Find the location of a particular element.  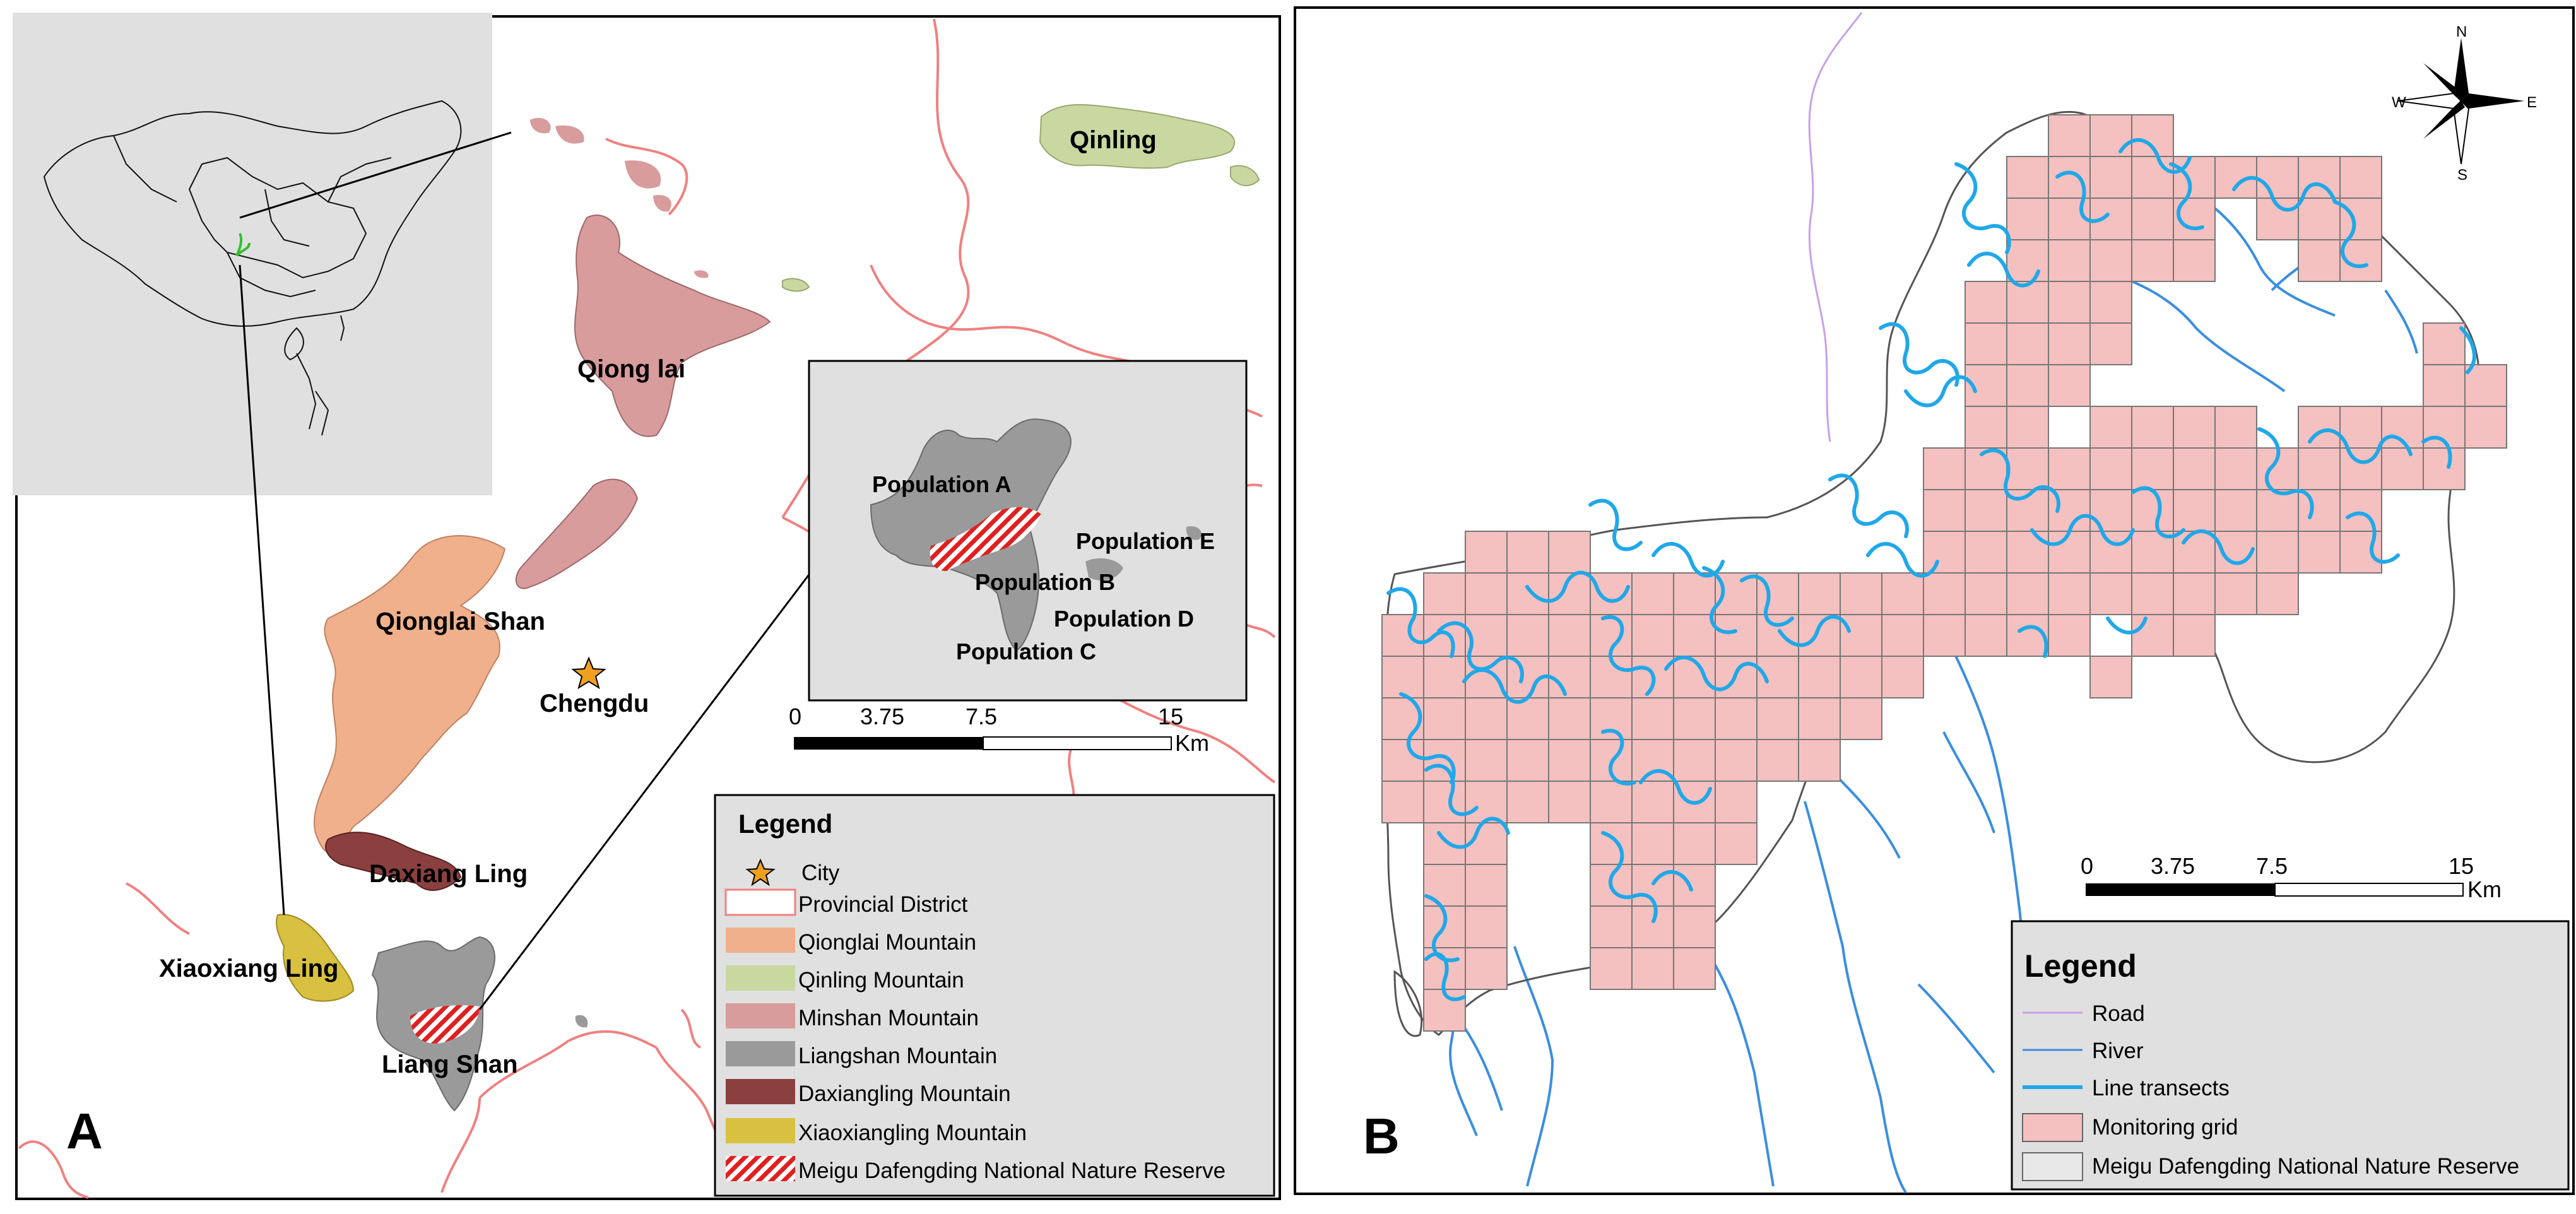

legend-item-xiaoxiangling: Xiaoxiangling Mountain is located at coordinates (913, 1133).